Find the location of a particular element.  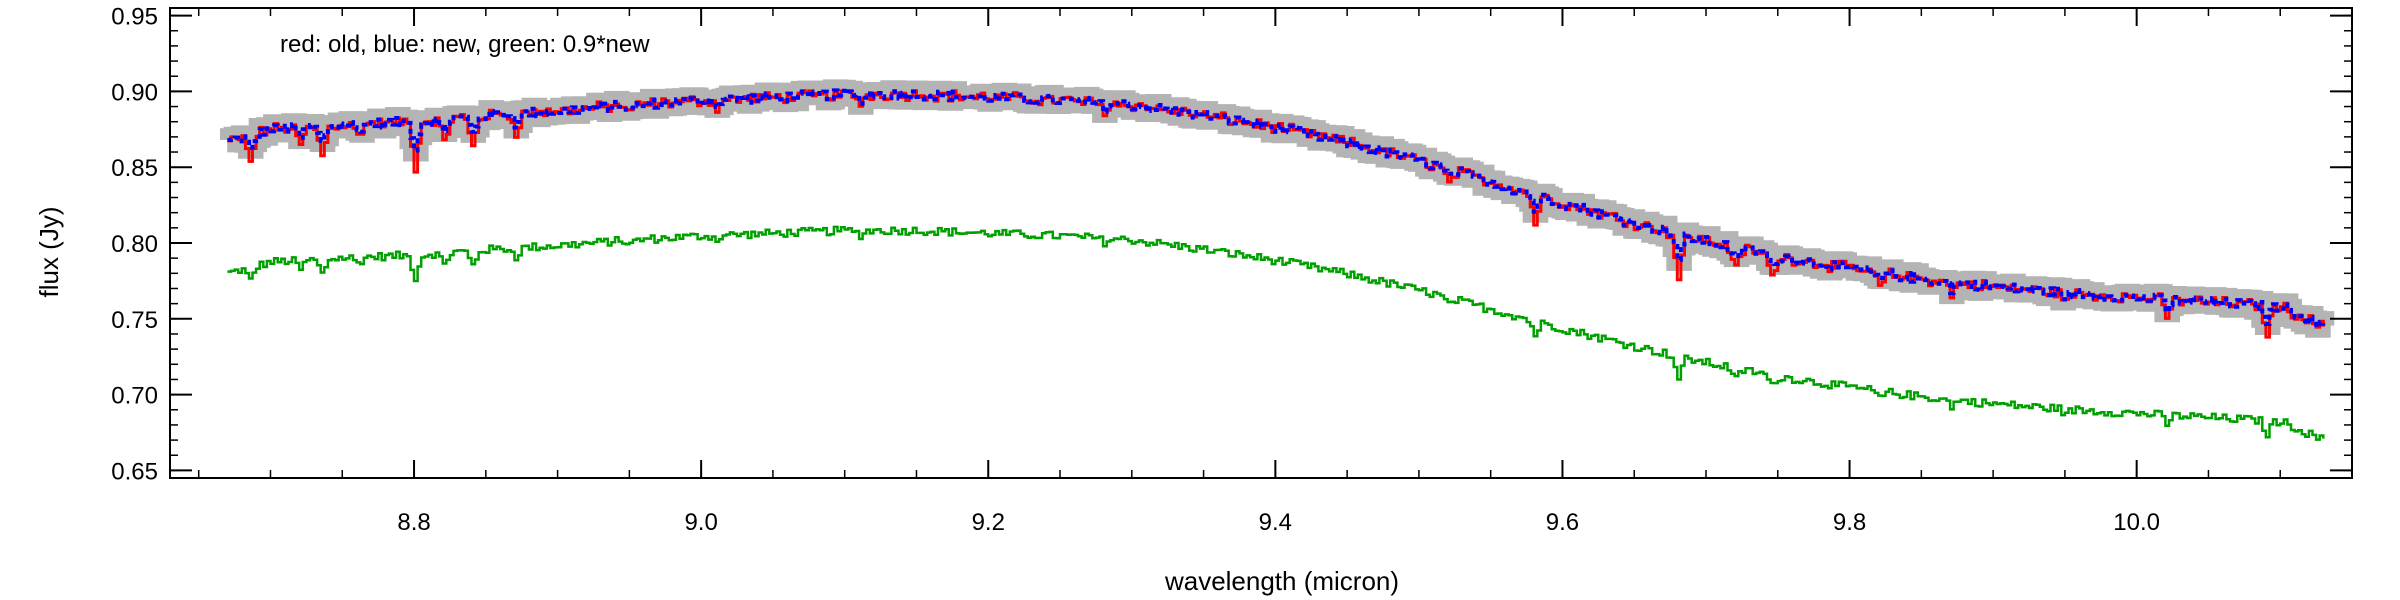

y-tick-label: 0.95 is located at coordinates (134, 17).